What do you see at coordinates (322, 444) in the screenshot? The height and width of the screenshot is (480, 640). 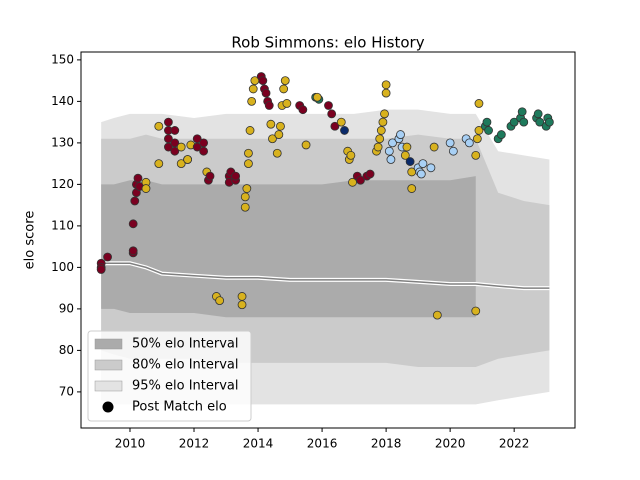 I see `x-tick-label: 2016` at bounding box center [322, 444].